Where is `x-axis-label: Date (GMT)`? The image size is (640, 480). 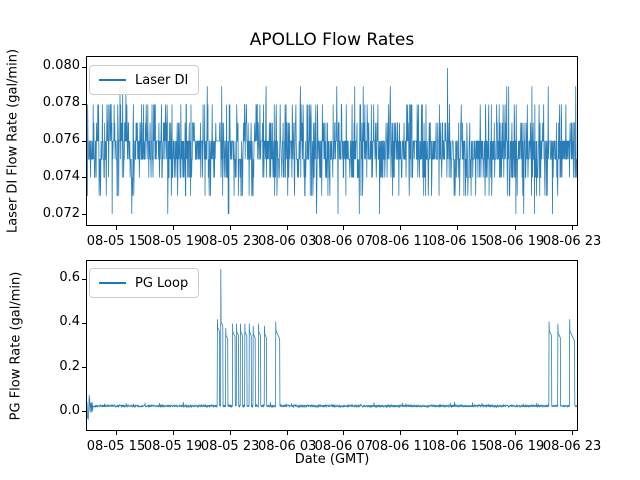
x-axis-label: Date (GMT) is located at coordinates (332, 459).